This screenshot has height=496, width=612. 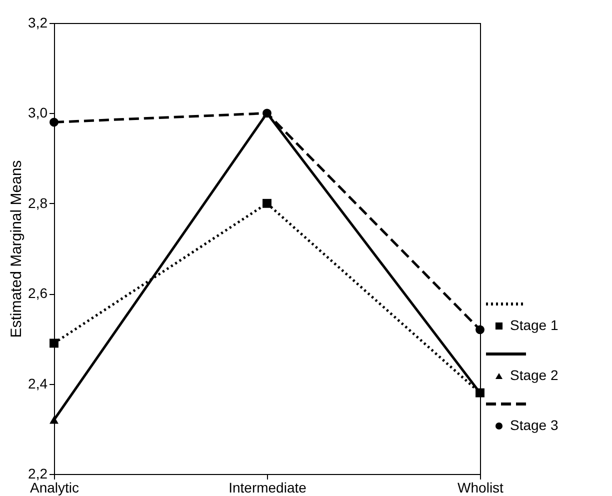 I want to click on legend-label: Stage 3, so click(x=534, y=425).